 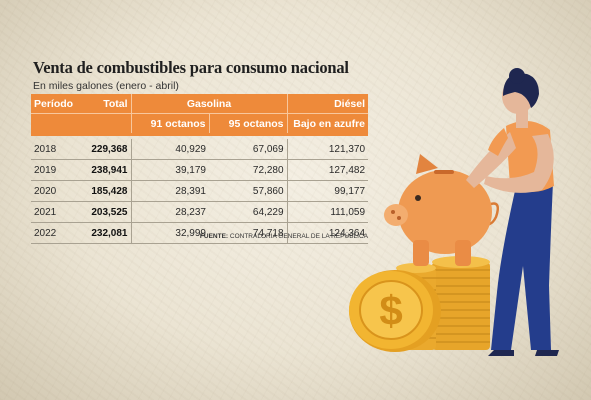 What do you see at coordinates (56, 124) in the screenshot?
I see `header-period-blank` at bounding box center [56, 124].